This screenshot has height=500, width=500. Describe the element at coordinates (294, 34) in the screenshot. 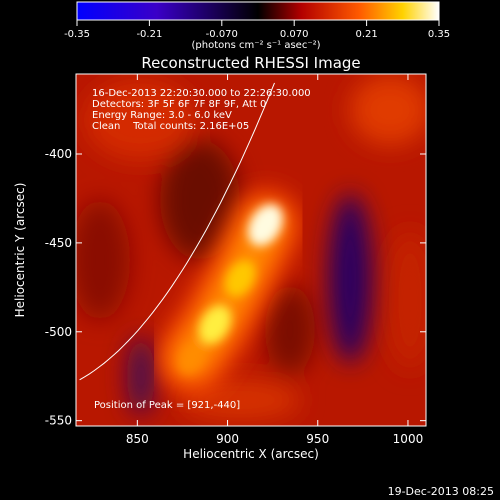

I see `colorbar-tick-label: 0.070` at that location.